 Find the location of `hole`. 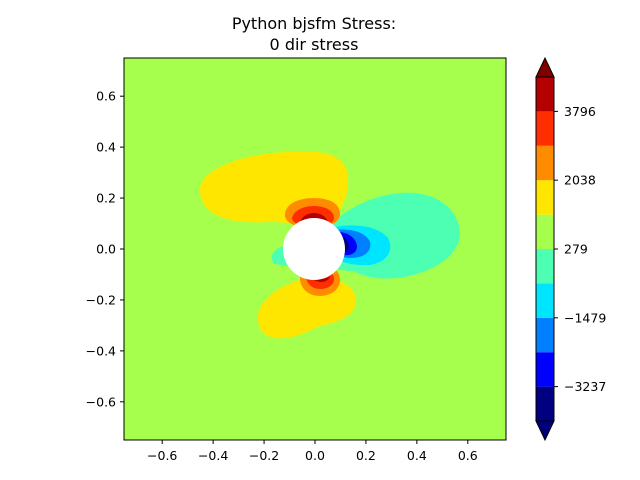

hole is located at coordinates (314, 249).